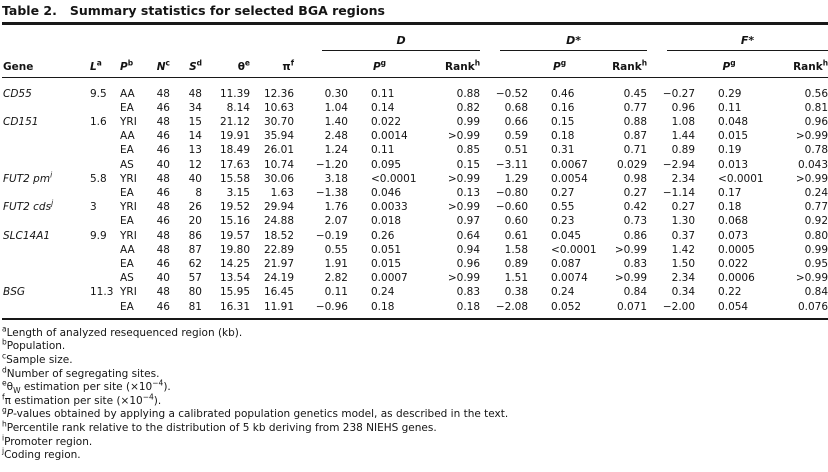 The image size is (828, 472). I want to click on Dstar-rank-cell: 0.029, so click(632, 164).